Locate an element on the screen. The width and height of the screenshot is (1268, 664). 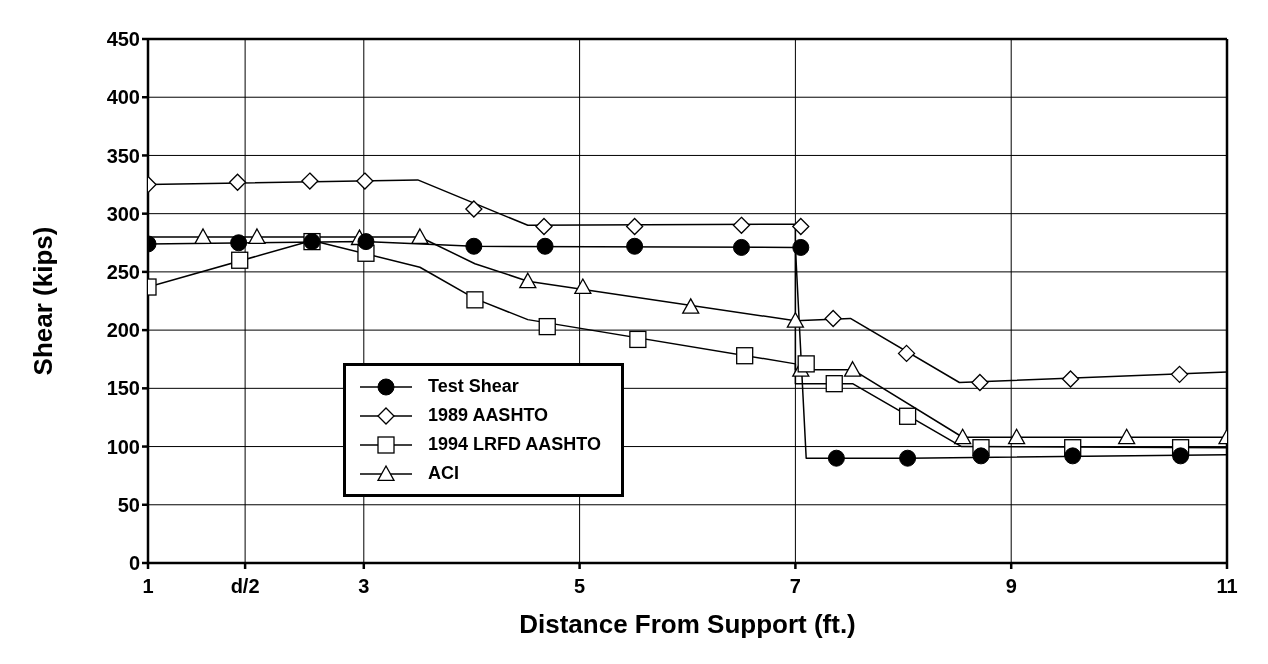
y-axis-title: Shear (kips) is located at coordinates (43, 301).